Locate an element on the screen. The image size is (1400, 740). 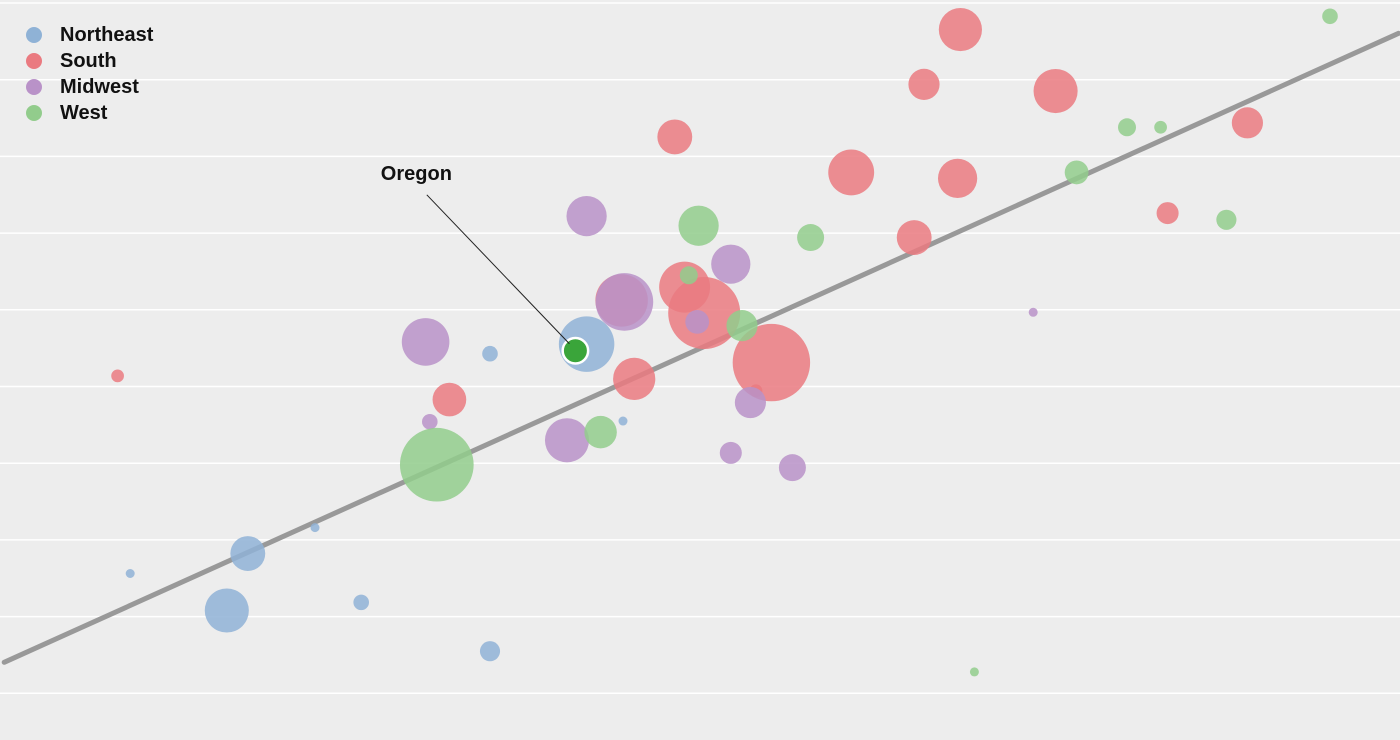
legend-item-west: West is located at coordinates (89, 113).